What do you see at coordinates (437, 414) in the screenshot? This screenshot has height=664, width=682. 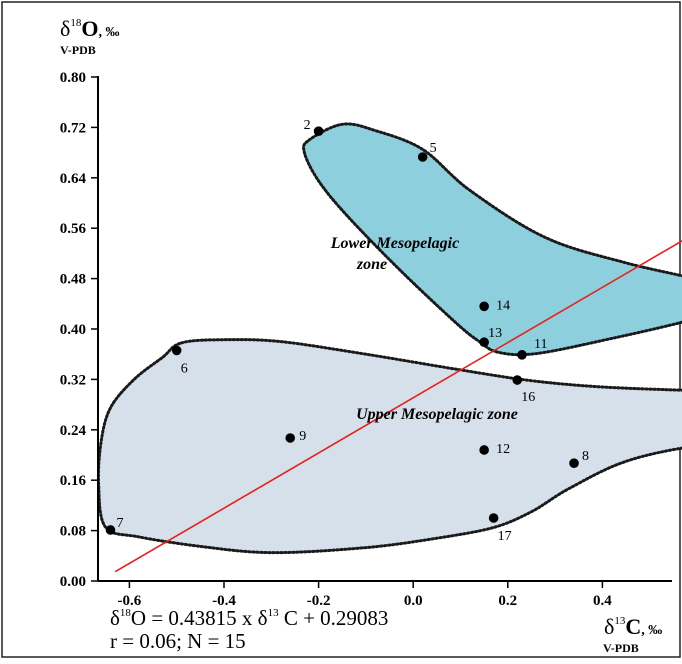 I see `zone-label-2-line-1: Upper Mesopelagic zone` at bounding box center [437, 414].